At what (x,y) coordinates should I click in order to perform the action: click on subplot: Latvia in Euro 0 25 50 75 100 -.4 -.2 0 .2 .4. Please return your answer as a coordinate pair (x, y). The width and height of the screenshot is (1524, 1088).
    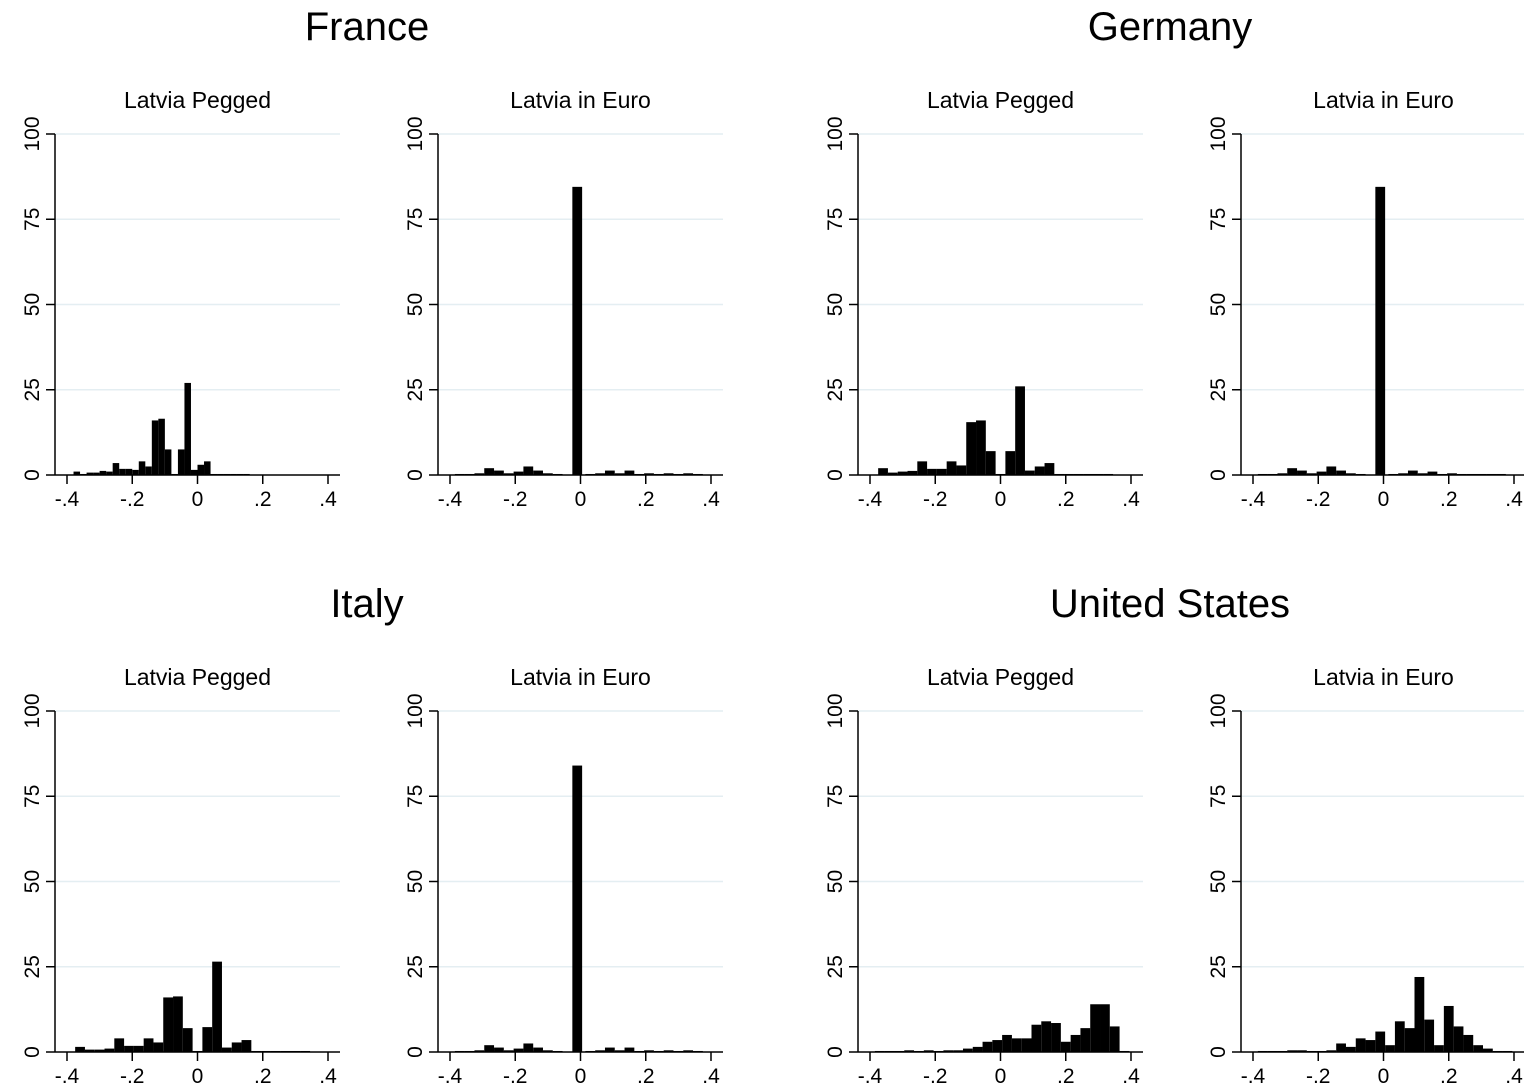
    Looking at the image, I should click on (1365, 299).